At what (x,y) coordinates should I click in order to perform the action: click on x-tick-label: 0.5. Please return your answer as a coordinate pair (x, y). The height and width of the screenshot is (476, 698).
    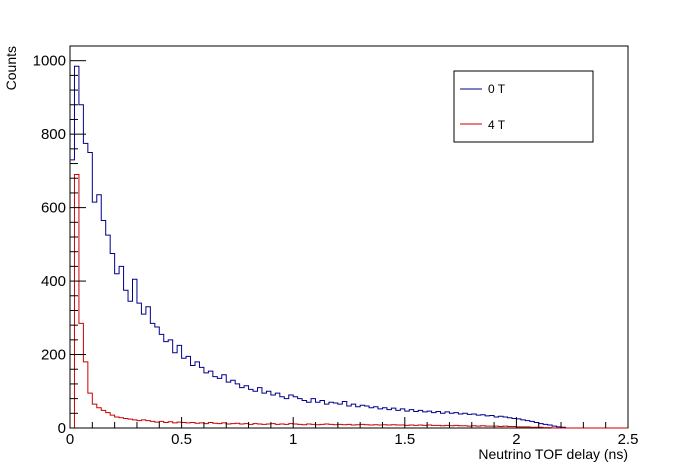
    Looking at the image, I should click on (181, 439).